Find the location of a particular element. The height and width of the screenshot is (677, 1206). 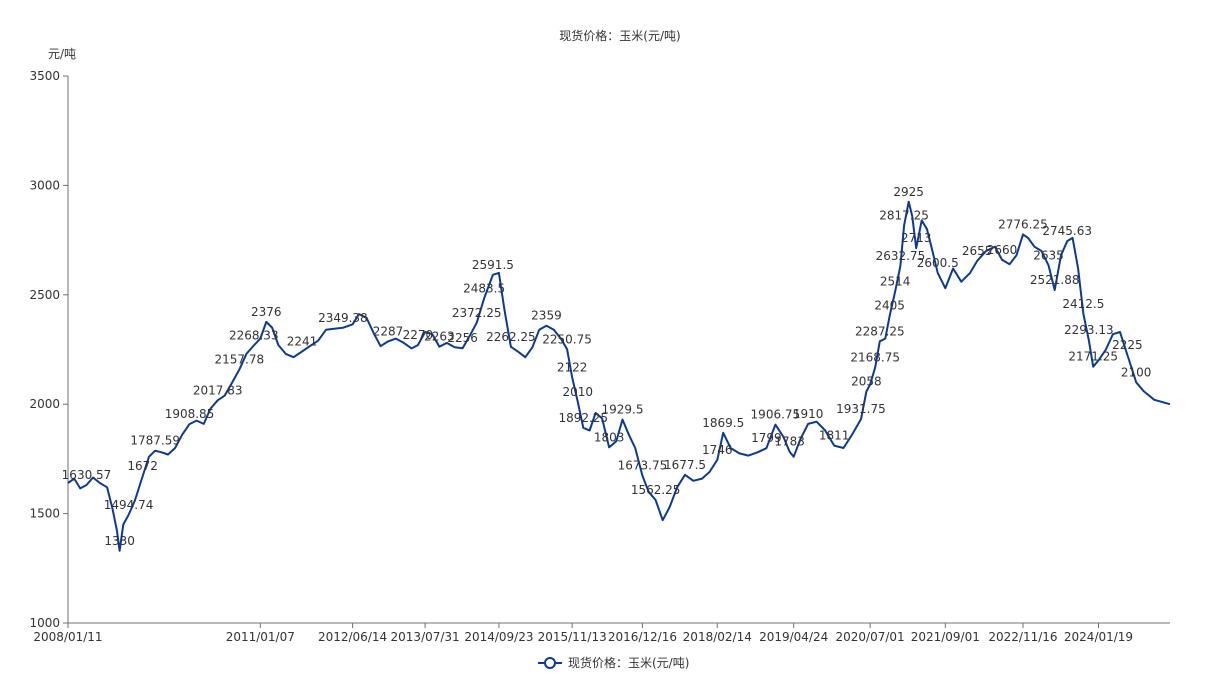

data-label: 2287 is located at coordinates (388, 331).